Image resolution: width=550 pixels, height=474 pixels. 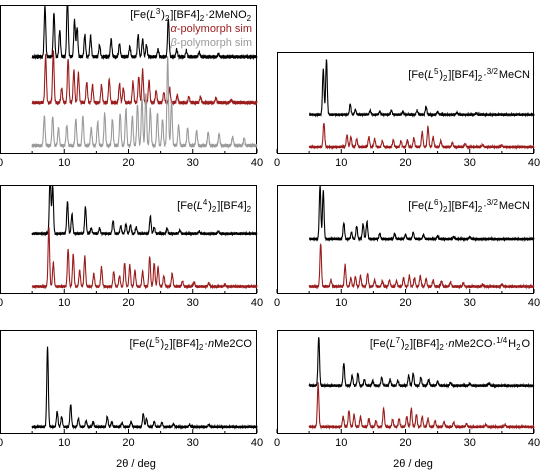 I want to click on chart-panel-top-right: 0 10 20 30 40 [Fe(L5 )2 ][BF4]2 ·3/2 MeCN, so click(x=407, y=110).